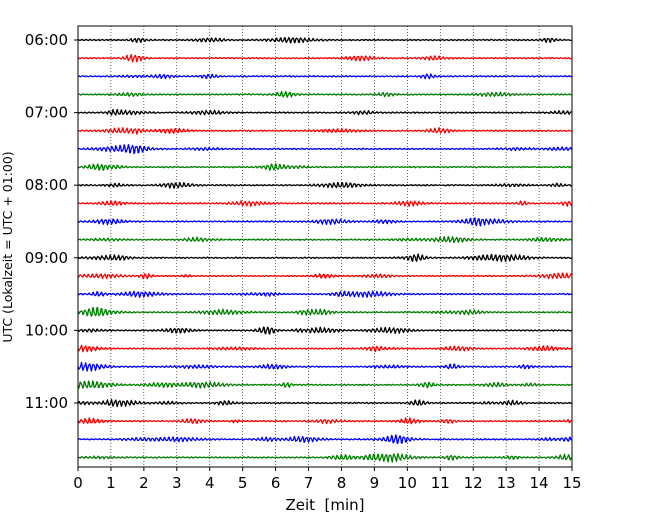 The width and height of the screenshot is (650, 520). I want to click on y-ticks: 06:00 07:00 08:00 09:00 10:00 11:00, so click(51, 221).